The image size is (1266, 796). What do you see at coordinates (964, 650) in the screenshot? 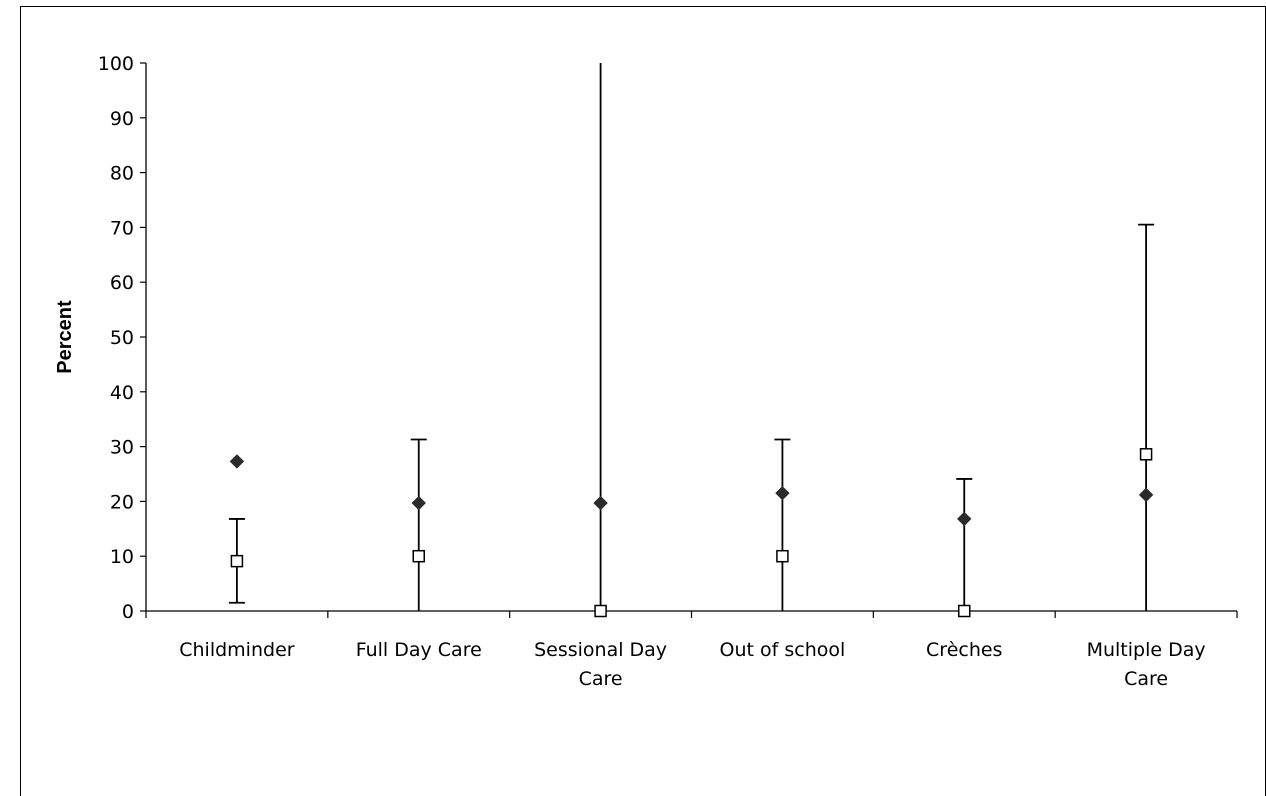
I see `x-category-label: Crèches` at bounding box center [964, 650].